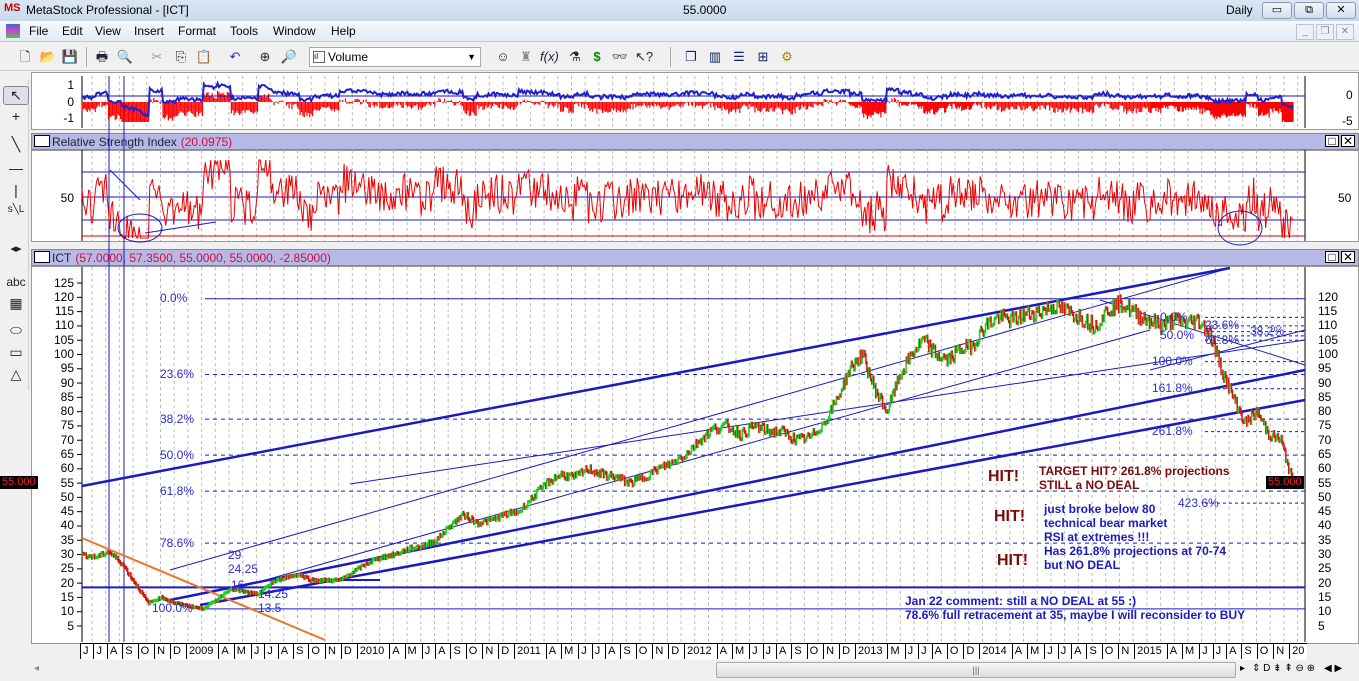 The width and height of the screenshot is (1359, 681). Describe the element at coordinates (1284, 668) in the screenshot. I see `zoom-tools-icon: ⇕ D ⇟ ⇞ ⊖ ⊕` at that location.